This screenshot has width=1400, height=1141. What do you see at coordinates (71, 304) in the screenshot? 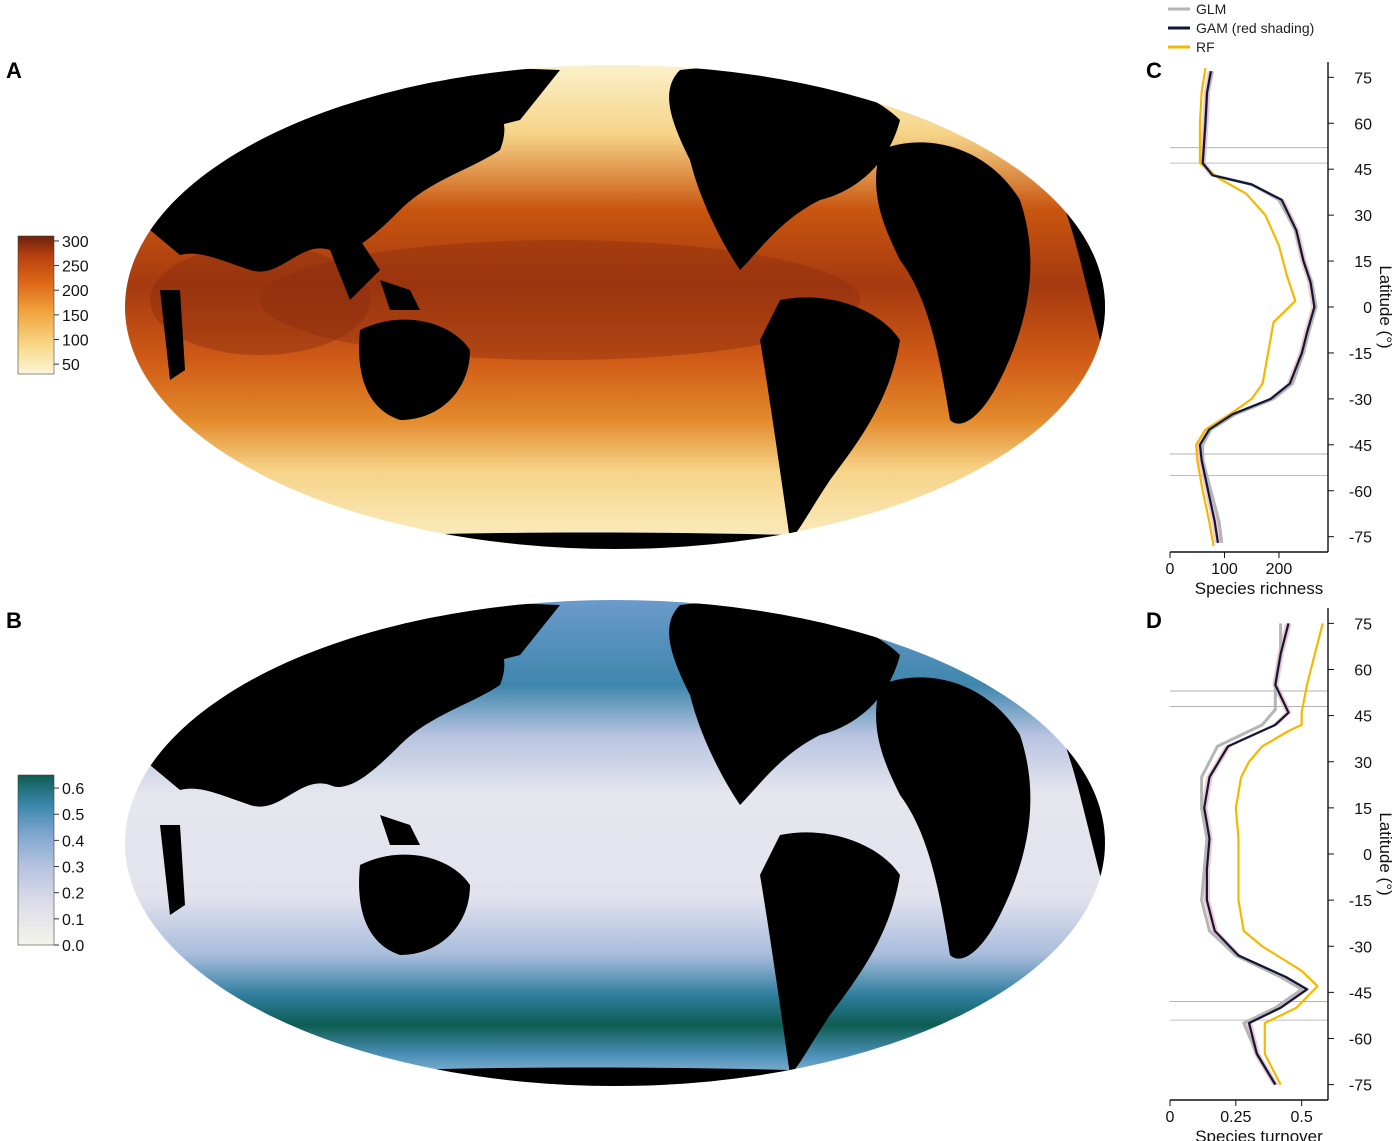
I see `colorbar-richness-ticks: 50 100 150 200 250 300` at bounding box center [71, 304].